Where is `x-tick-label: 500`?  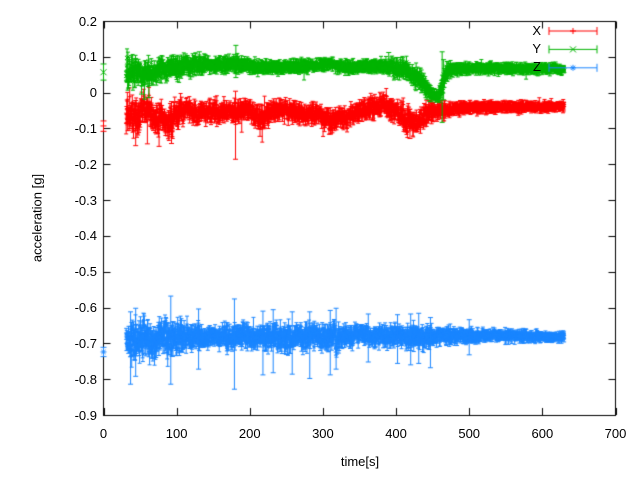
x-tick-label: 500 is located at coordinates (469, 433).